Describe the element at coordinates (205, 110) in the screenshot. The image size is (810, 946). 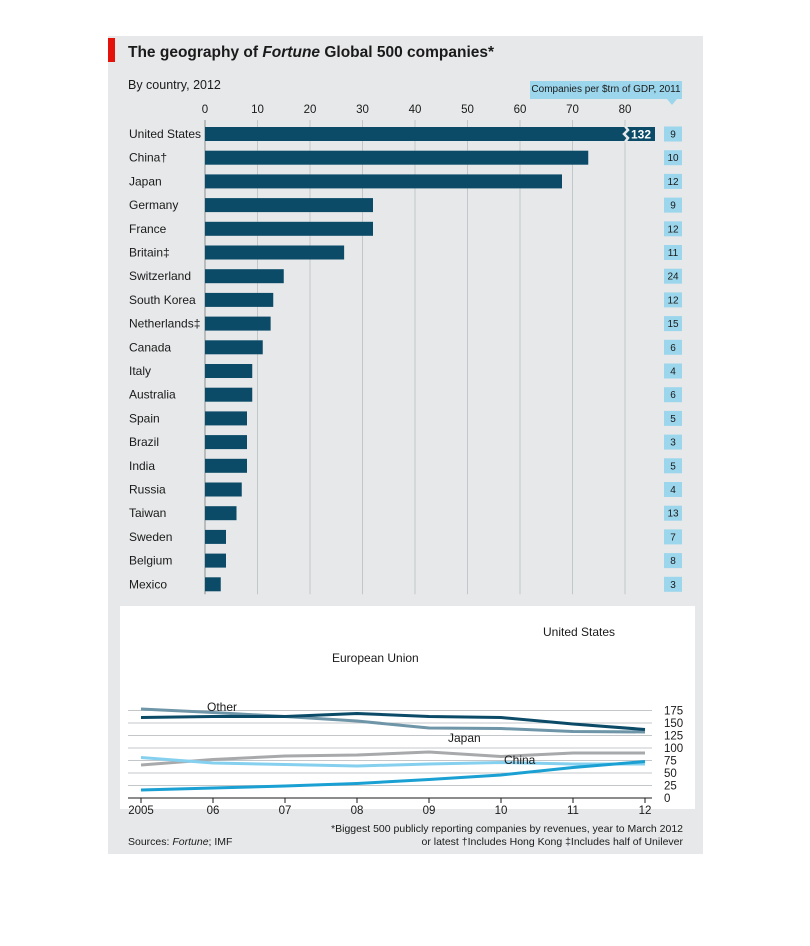
I see `bar-x-tick-label: 0` at that location.